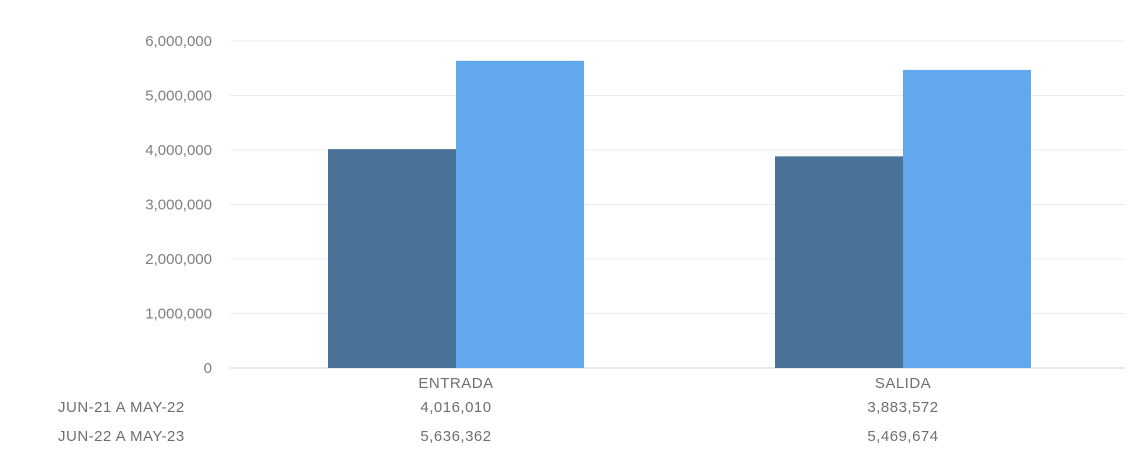  What do you see at coordinates (178, 259) in the screenshot?
I see `y-tick-label: 2,000,000` at bounding box center [178, 259].